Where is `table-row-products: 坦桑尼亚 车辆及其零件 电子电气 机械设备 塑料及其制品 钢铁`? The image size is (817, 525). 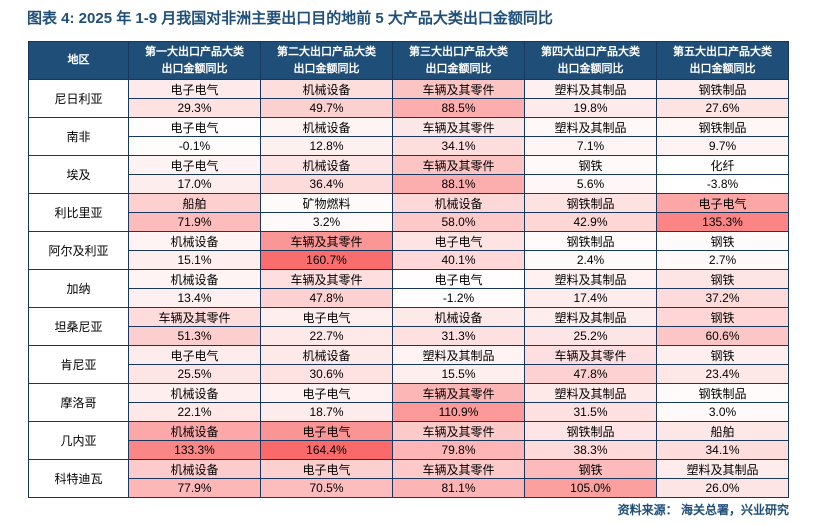
table-row-products: 坦桑尼亚 车辆及其零件 电子电气 机械设备 塑料及其制品 钢铁 is located at coordinates (408, 326).